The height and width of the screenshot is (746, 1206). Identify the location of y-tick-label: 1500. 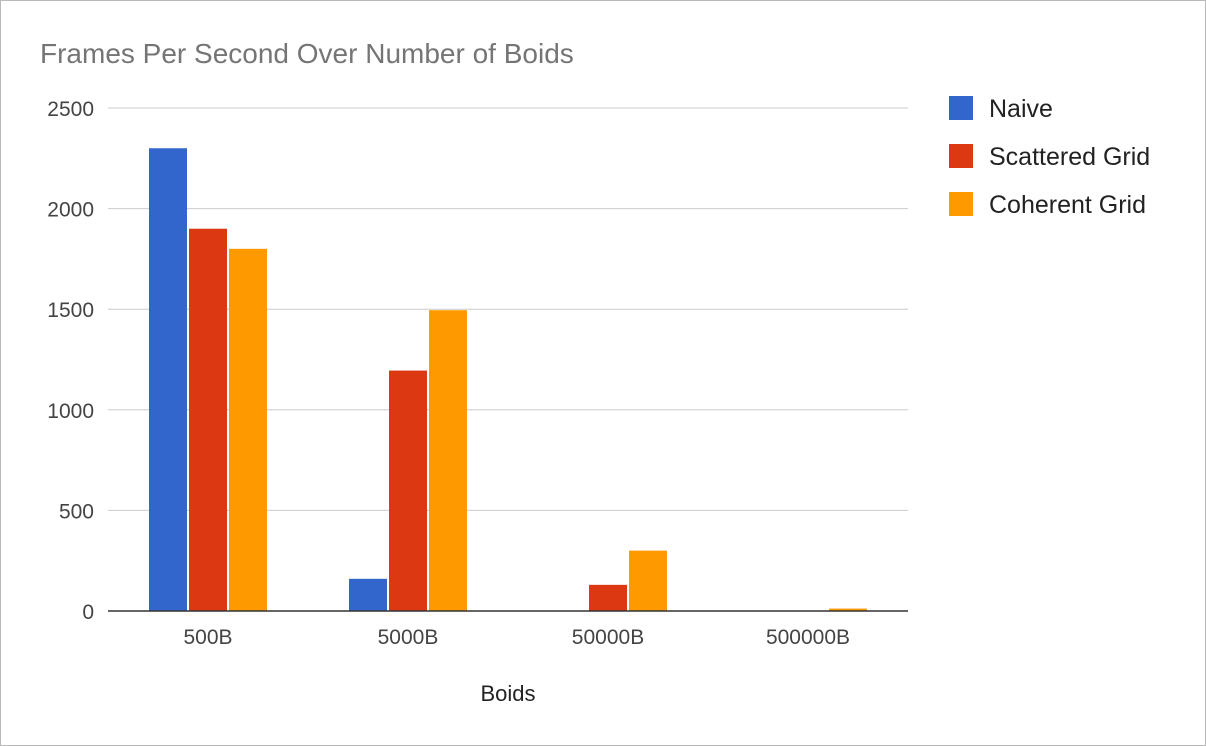
(70, 310).